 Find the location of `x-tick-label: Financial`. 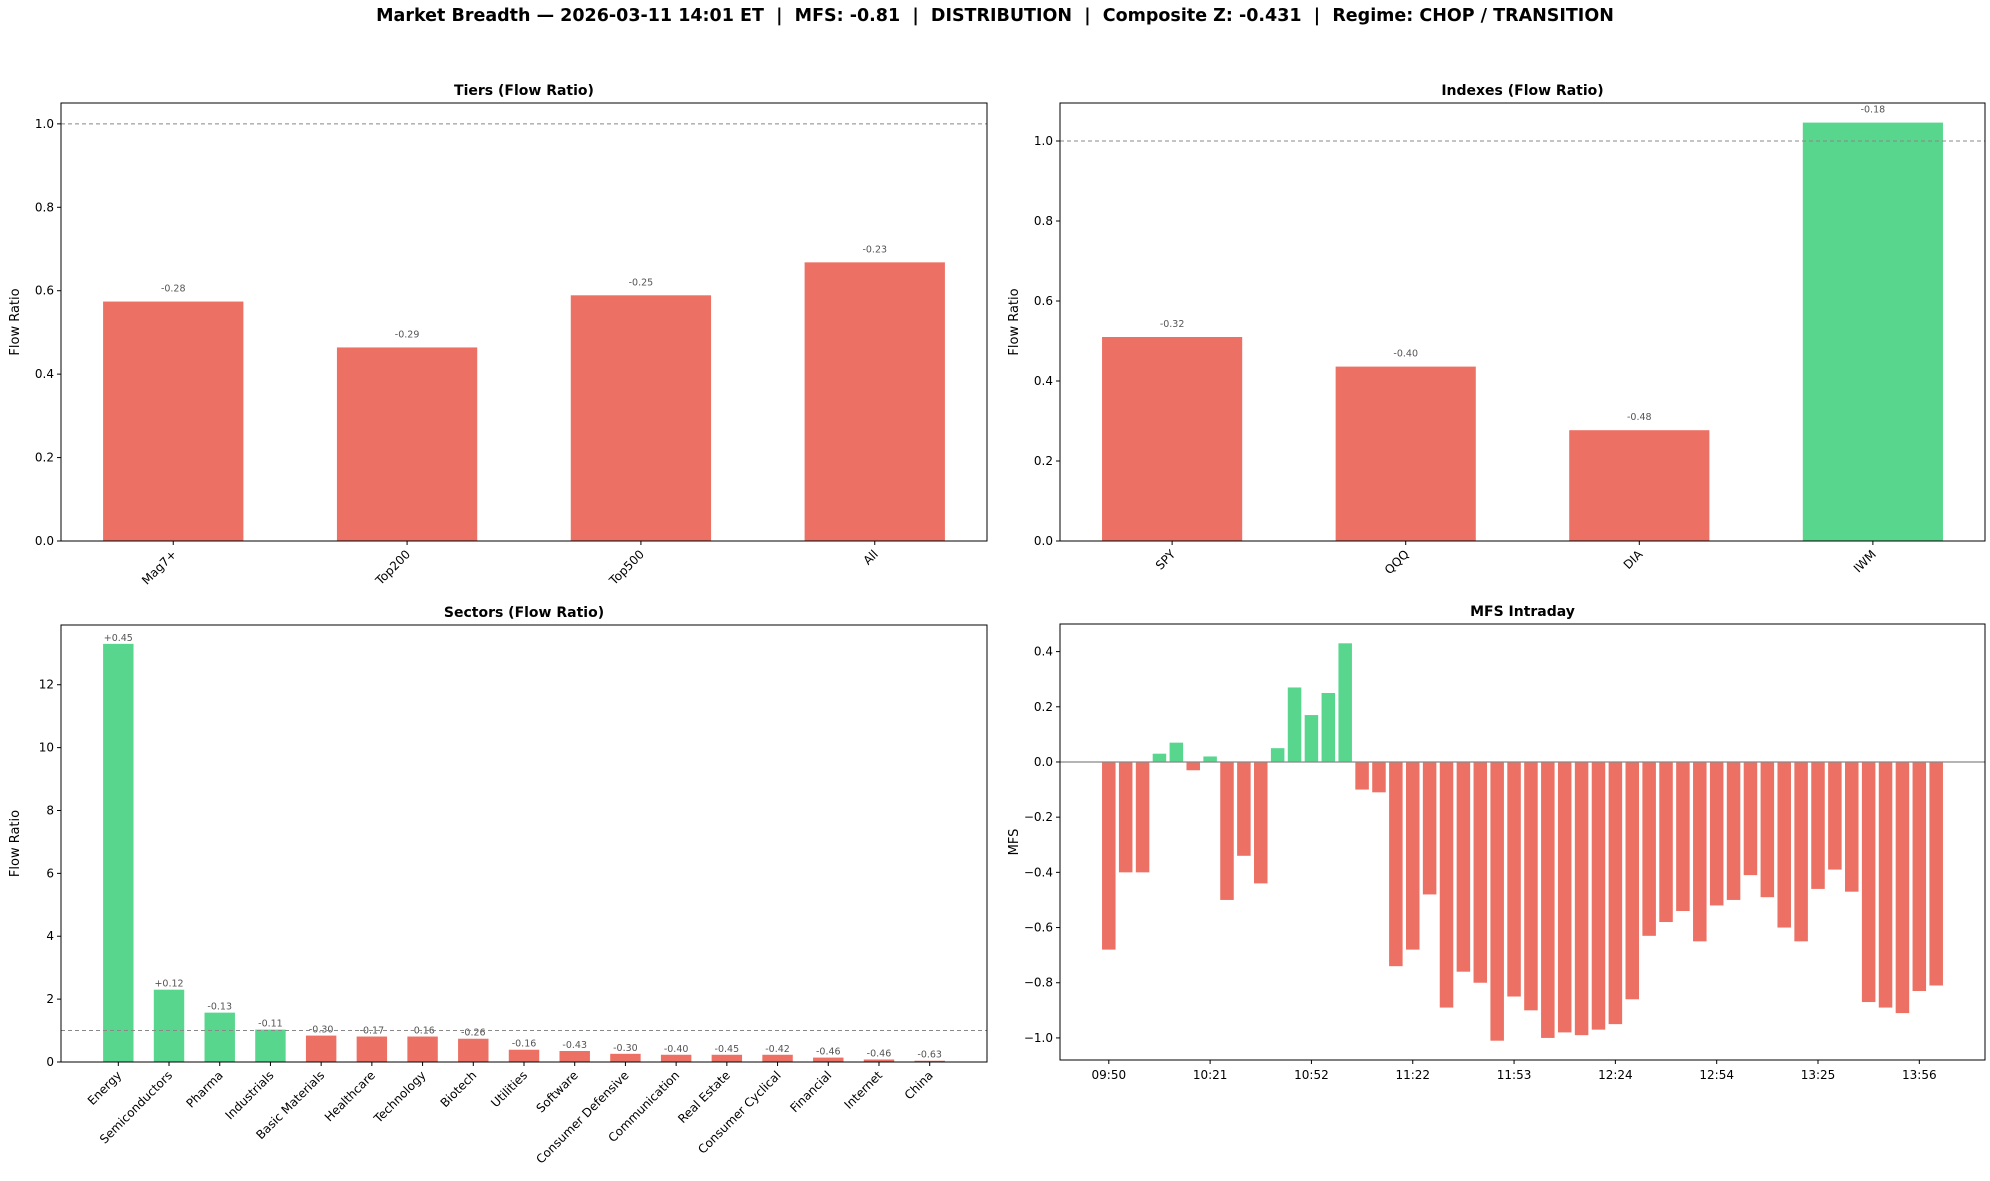

x-tick-label: Financial is located at coordinates (810, 1091).